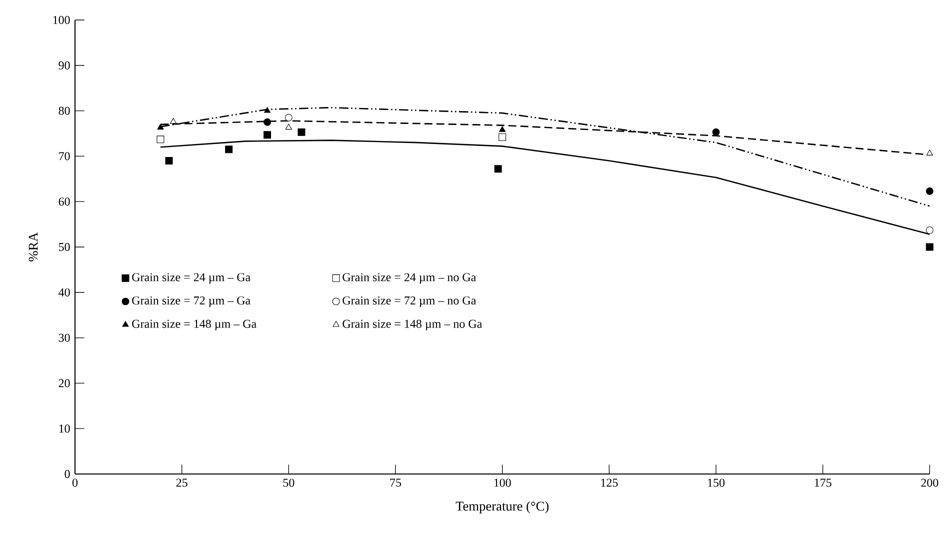 The width and height of the screenshot is (951, 535). I want to click on x-tick-label: 175, so click(823, 482).